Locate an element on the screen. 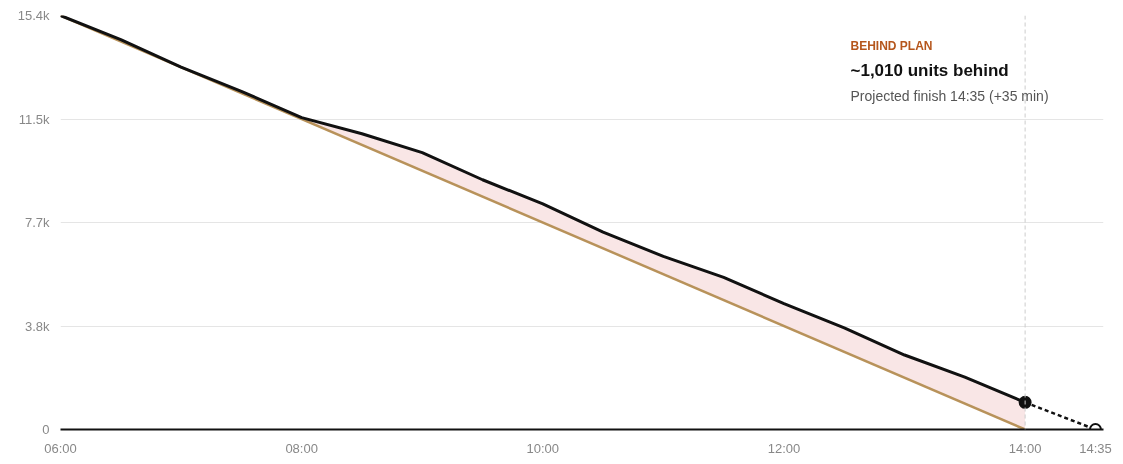  y-tick-label: 15.4k is located at coordinates (33, 15).